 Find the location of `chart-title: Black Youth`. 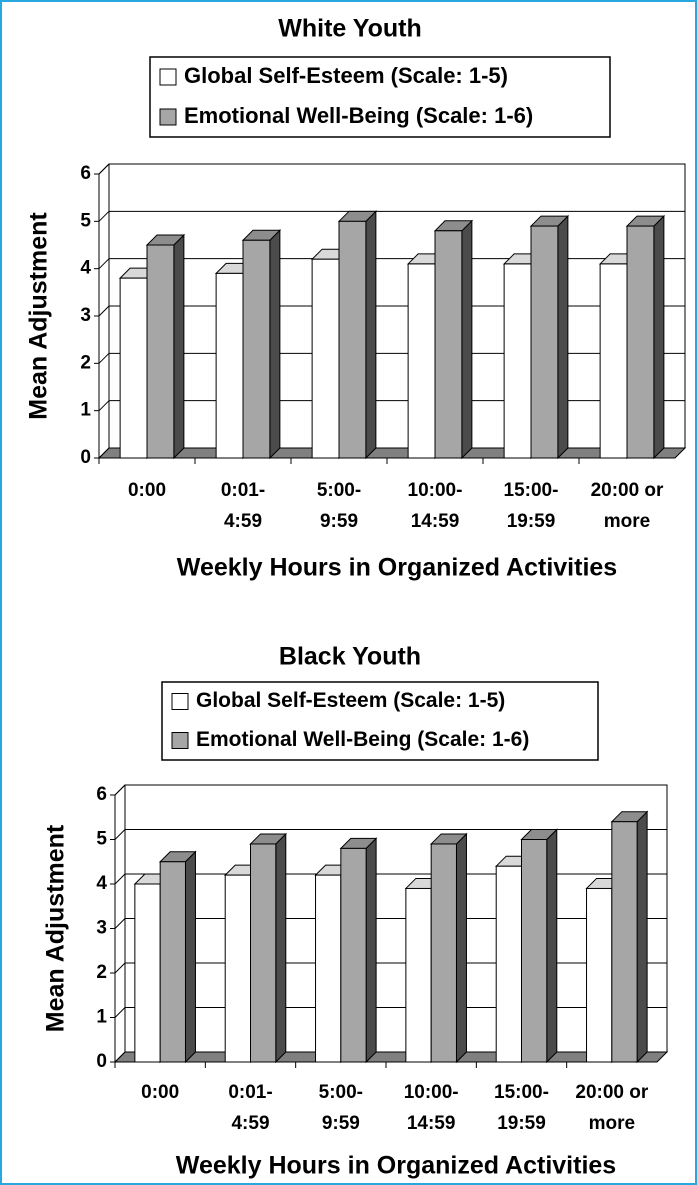

chart-title: Black Youth is located at coordinates (350, 657).